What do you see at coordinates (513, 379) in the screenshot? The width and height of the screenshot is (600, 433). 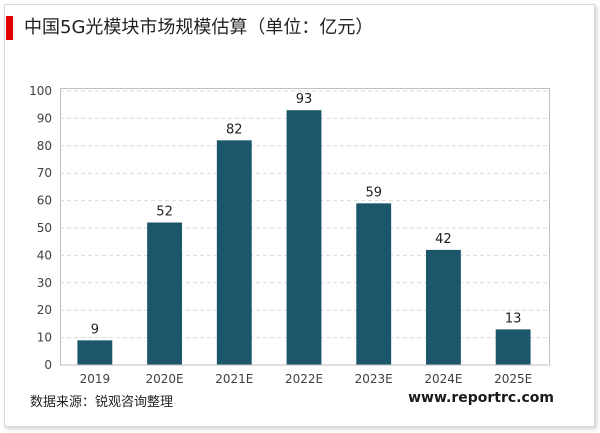 I see `x-tick-label: 2025E` at bounding box center [513, 379].